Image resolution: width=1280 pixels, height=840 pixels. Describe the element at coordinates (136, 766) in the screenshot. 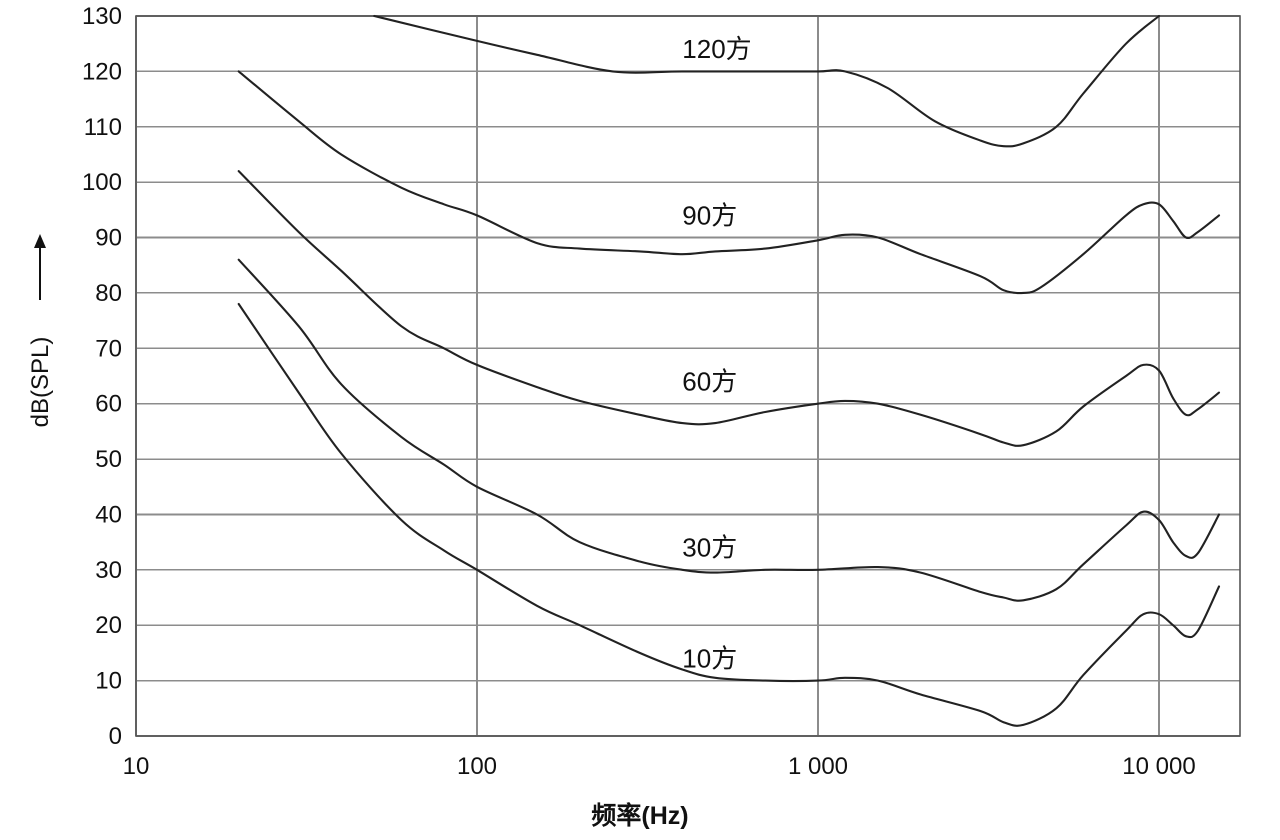

I see `x-tick-label: 10` at that location.